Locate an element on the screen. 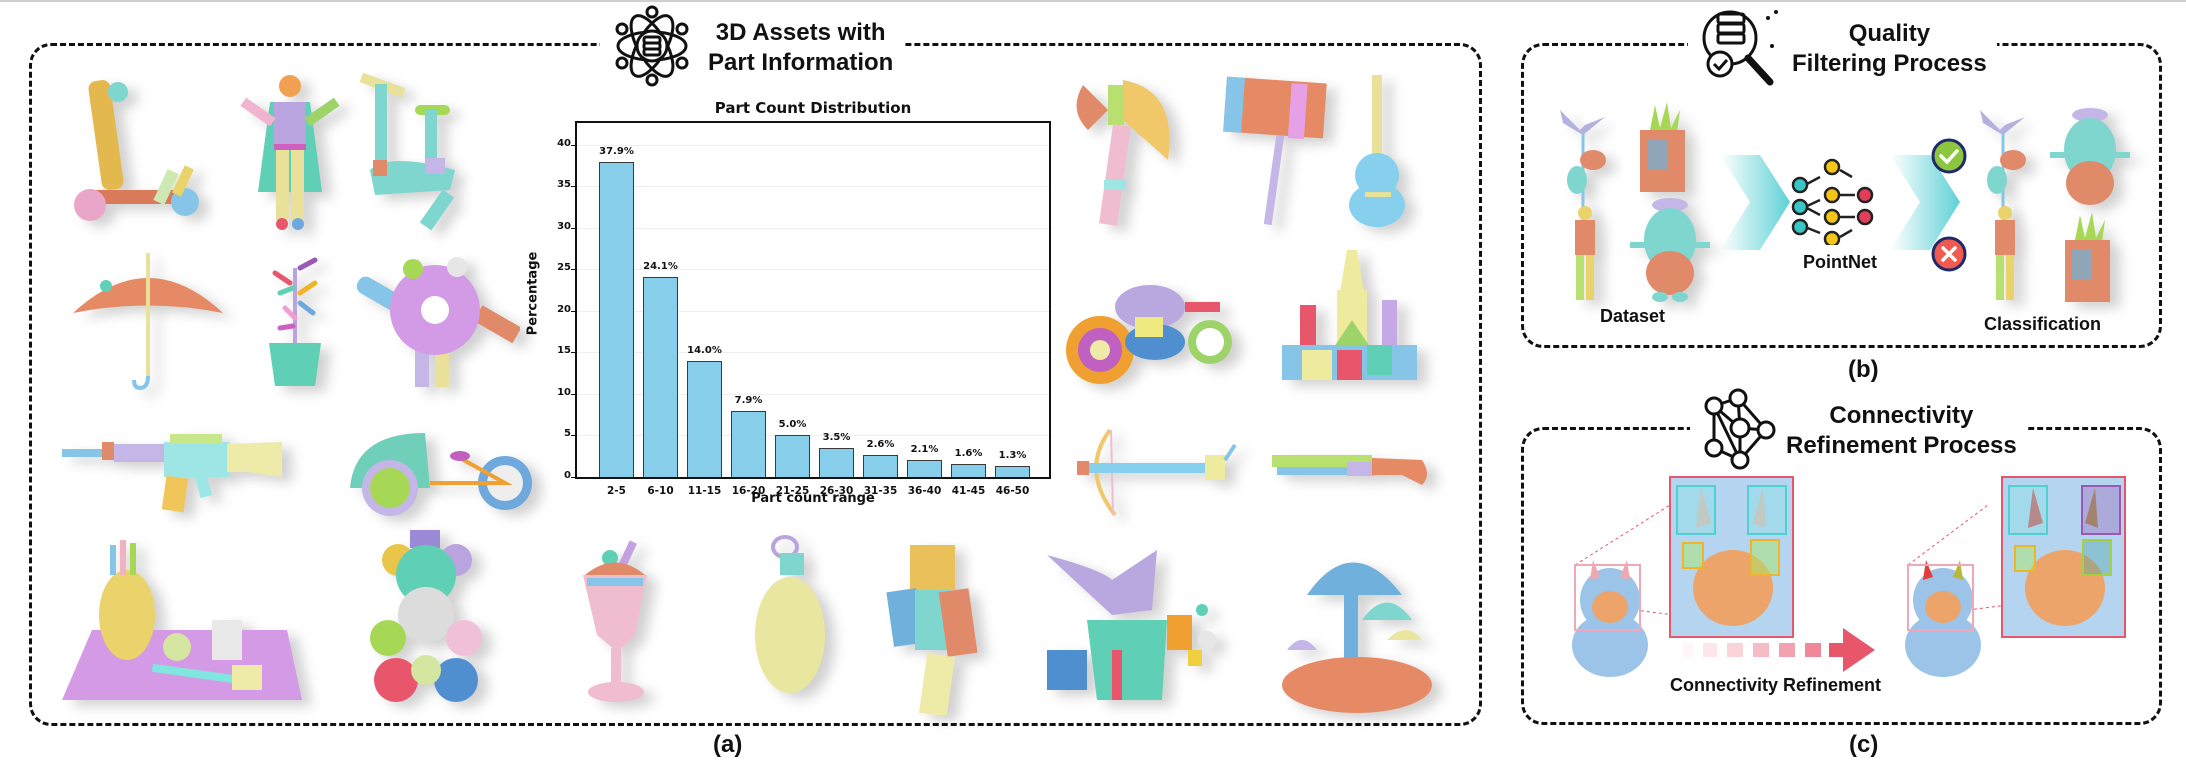  flow-arrow-icon is located at coordinates (1755, 202).